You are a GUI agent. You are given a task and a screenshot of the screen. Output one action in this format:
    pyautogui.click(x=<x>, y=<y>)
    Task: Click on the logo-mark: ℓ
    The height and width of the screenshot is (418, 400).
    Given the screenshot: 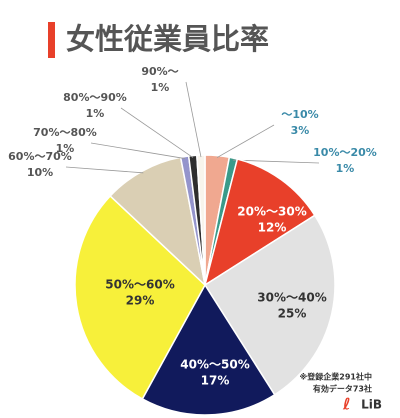 What is the action you would take?
    pyautogui.click(x=346, y=404)
    